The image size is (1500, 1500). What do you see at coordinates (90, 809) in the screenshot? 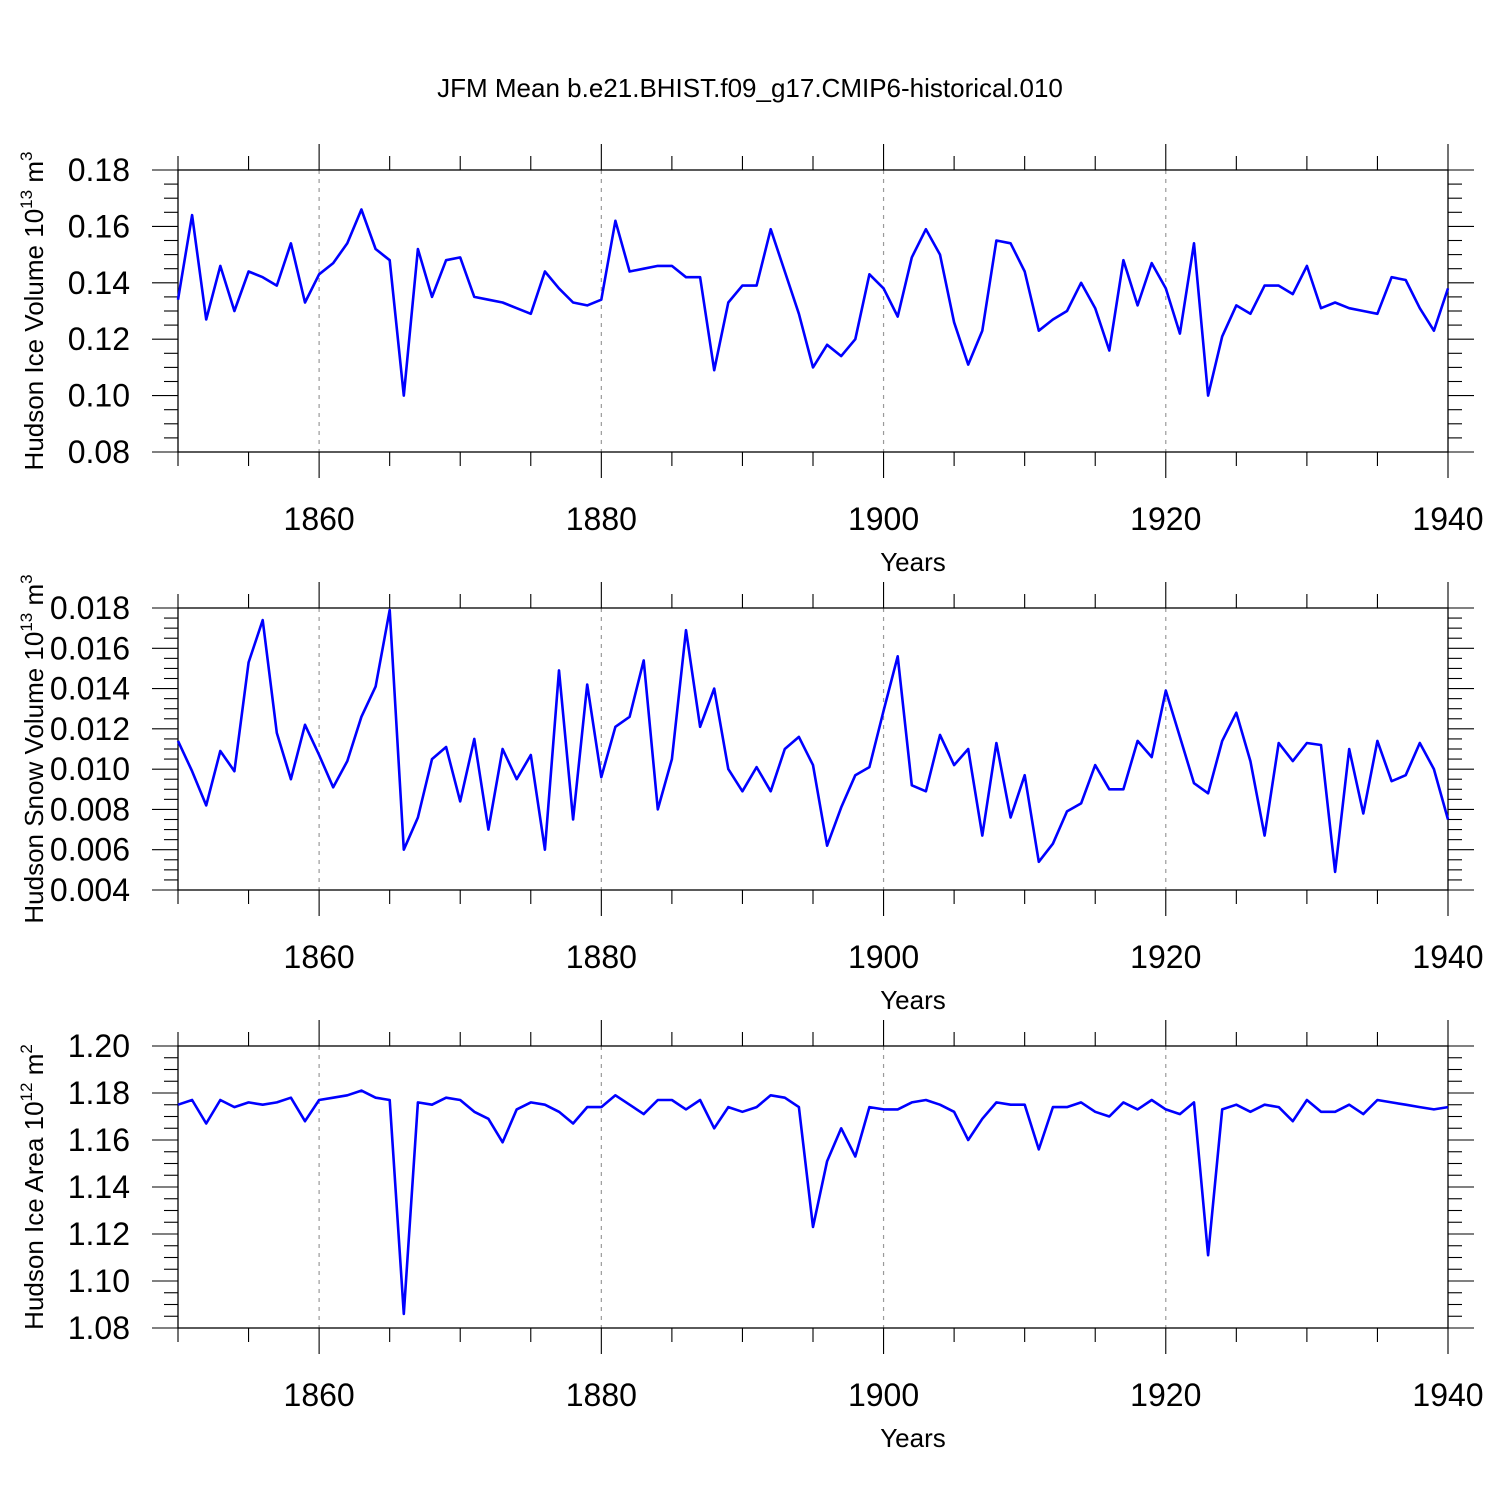
I see `y-tick-label: 0.008` at bounding box center [90, 809].